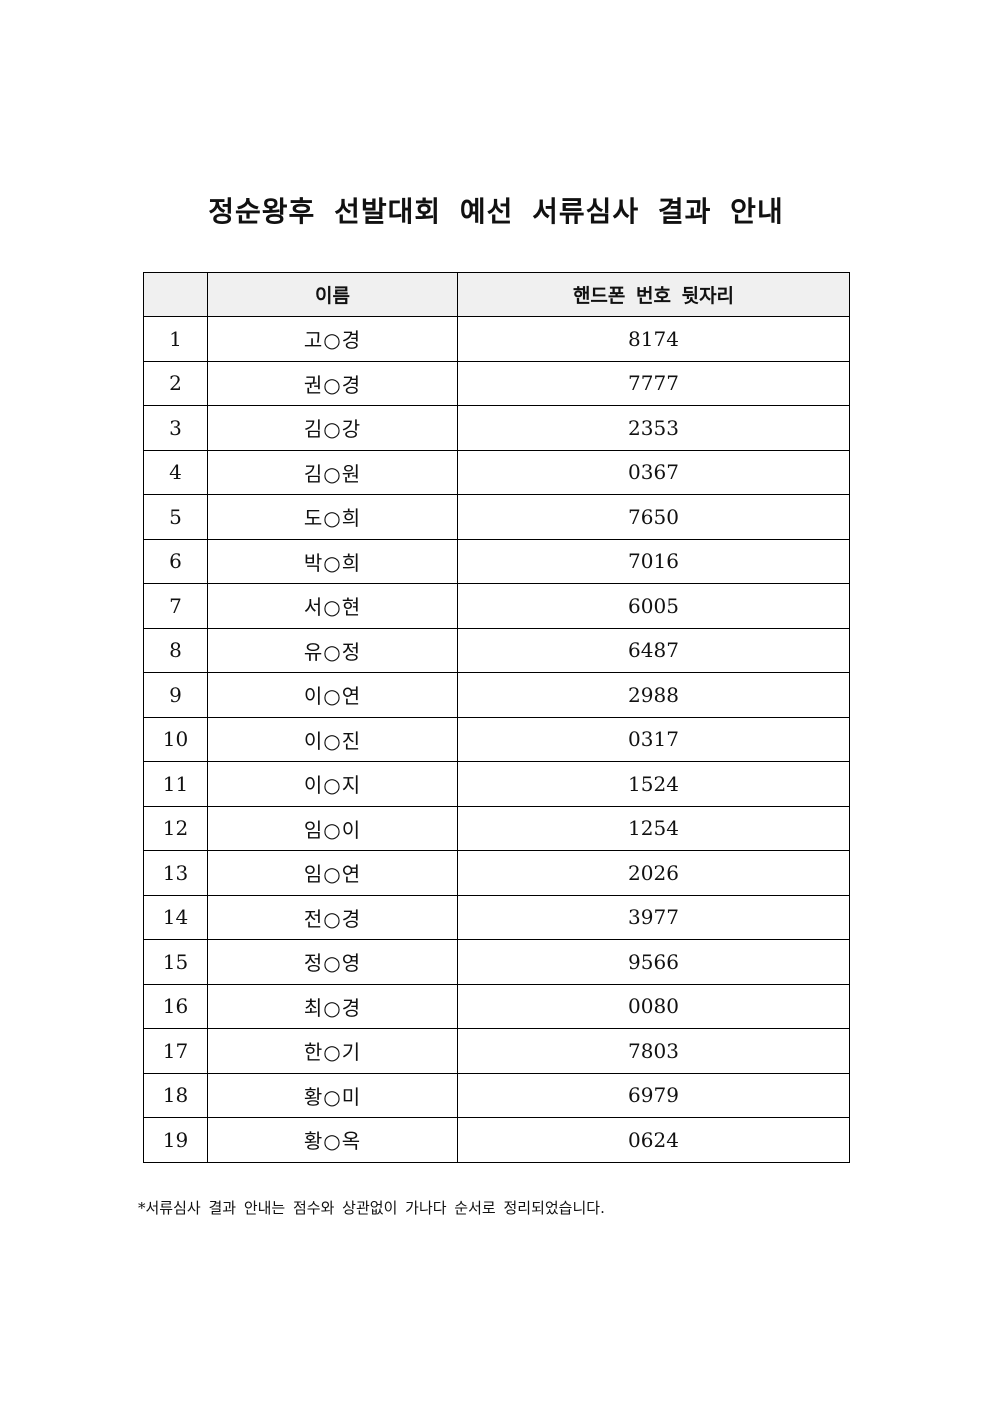 This screenshot has height=1403, width=992. What do you see at coordinates (653, 1140) in the screenshot?
I see `phone-digits-cell: 0624` at bounding box center [653, 1140].